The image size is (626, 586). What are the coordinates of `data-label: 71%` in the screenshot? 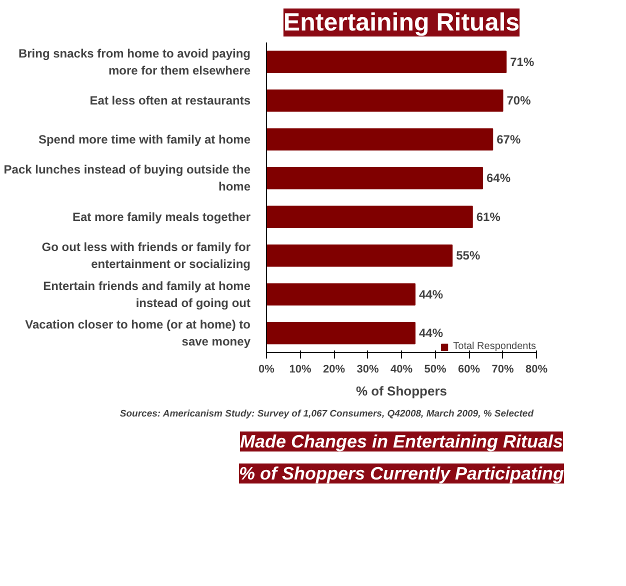 It's located at (522, 61).